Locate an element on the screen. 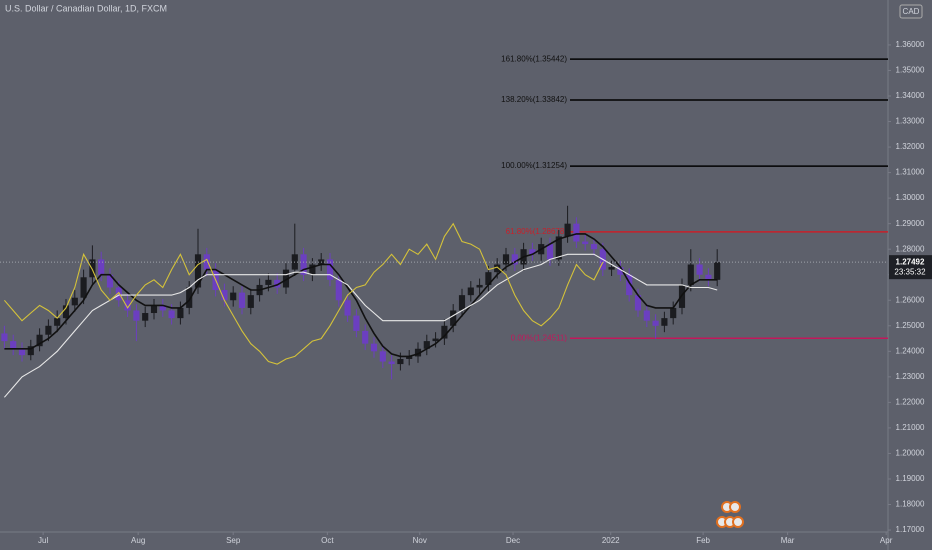 Image resolution: width=932 pixels, height=550 pixels. x-tick-label: Nov is located at coordinates (420, 540).